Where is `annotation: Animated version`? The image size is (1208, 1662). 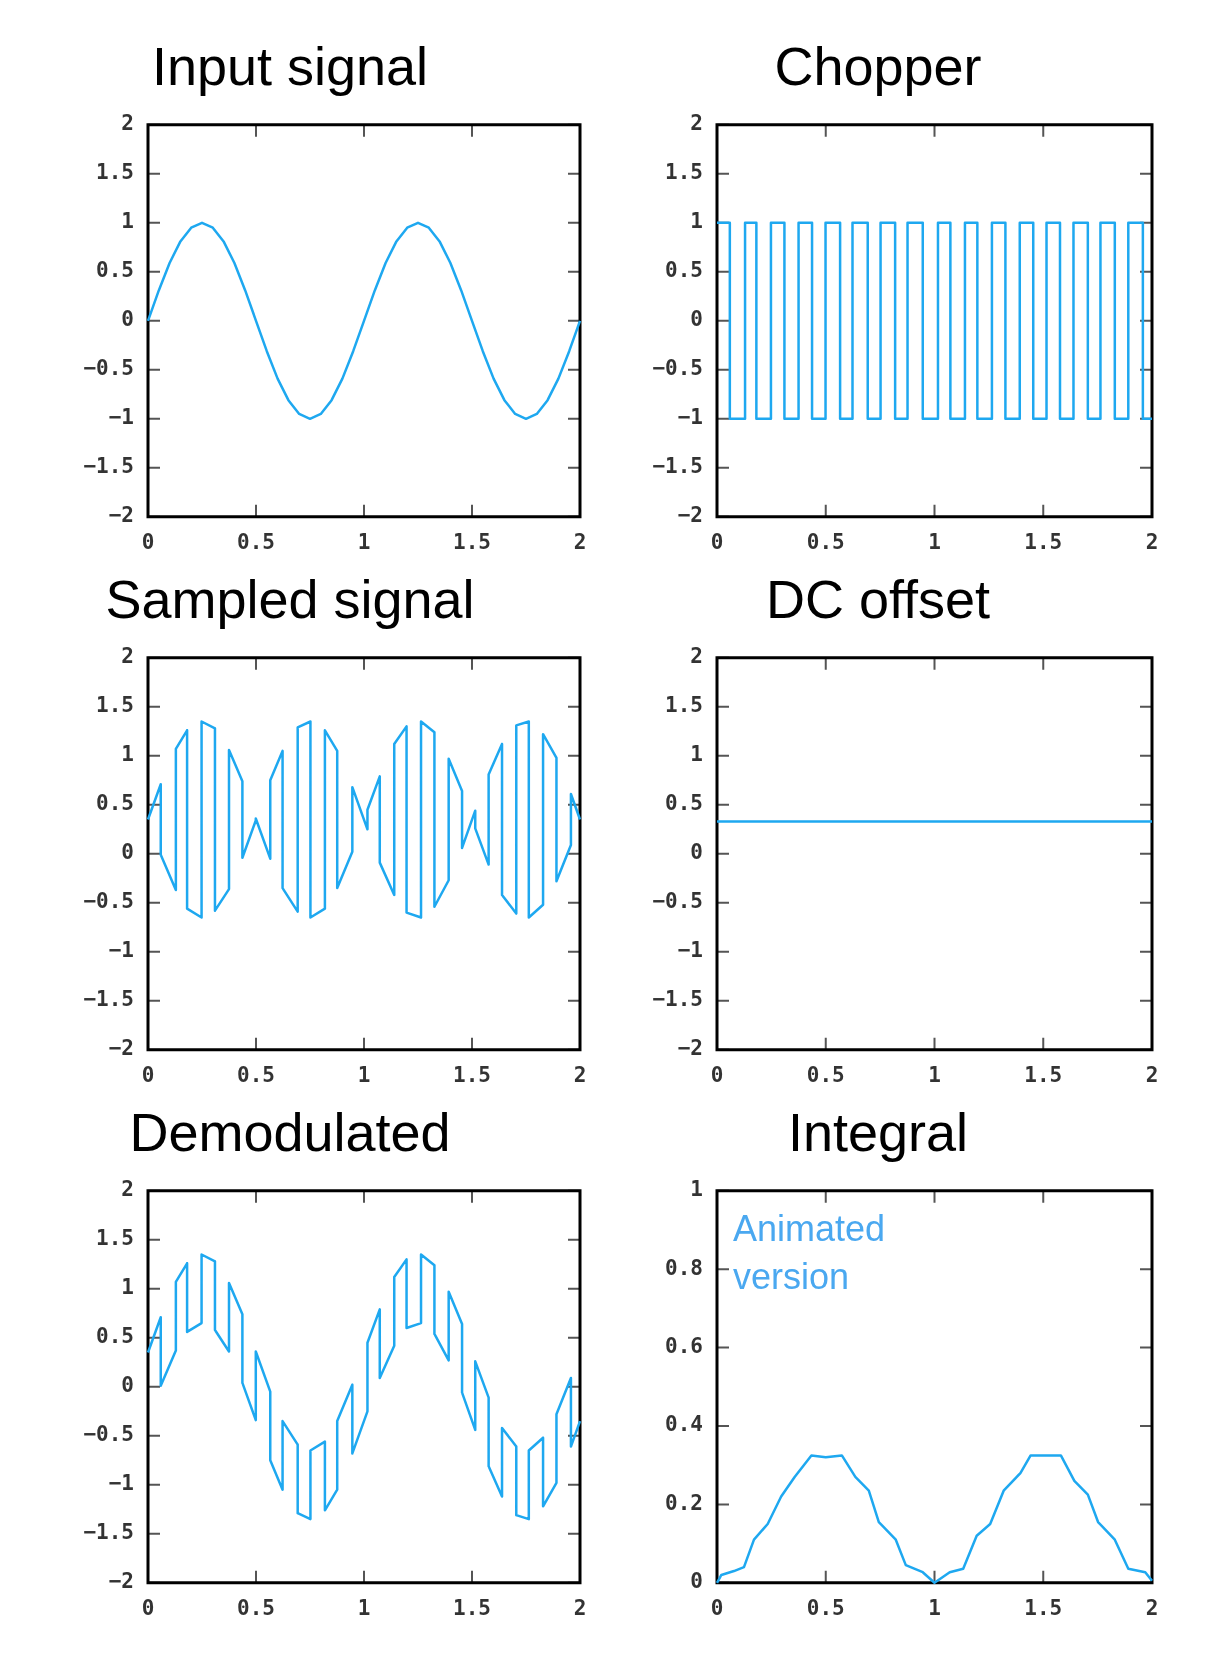 annotation: Animated version is located at coordinates (809, 1252).